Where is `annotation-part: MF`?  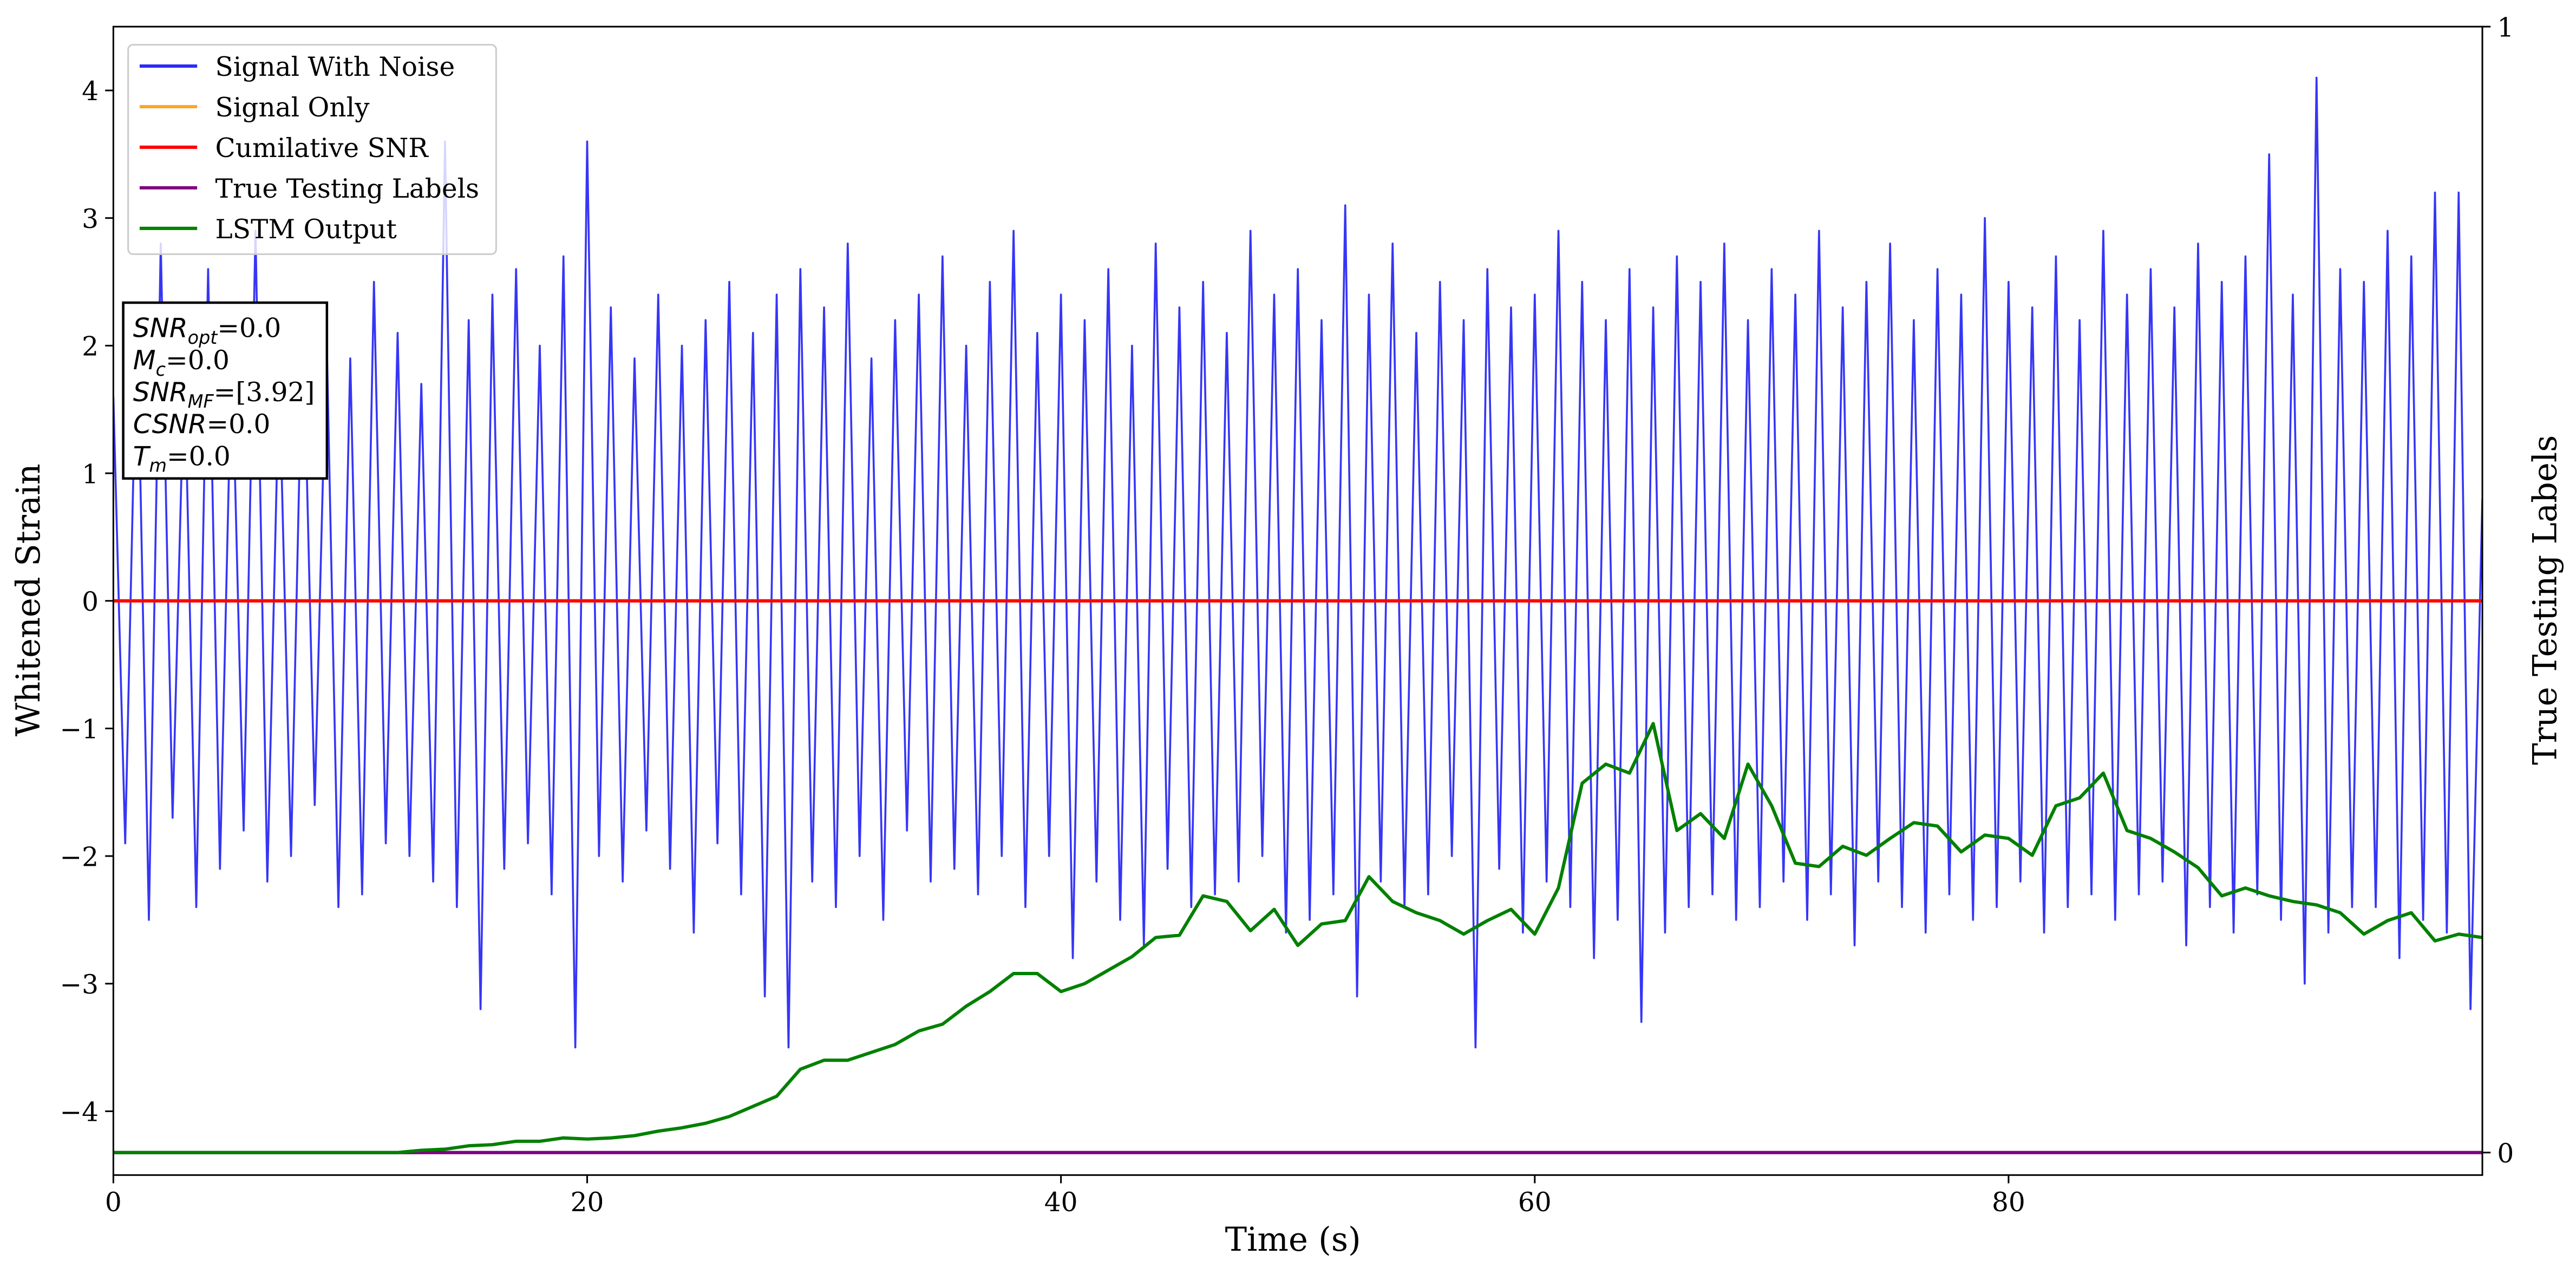 annotation-part: MF is located at coordinates (201, 401).